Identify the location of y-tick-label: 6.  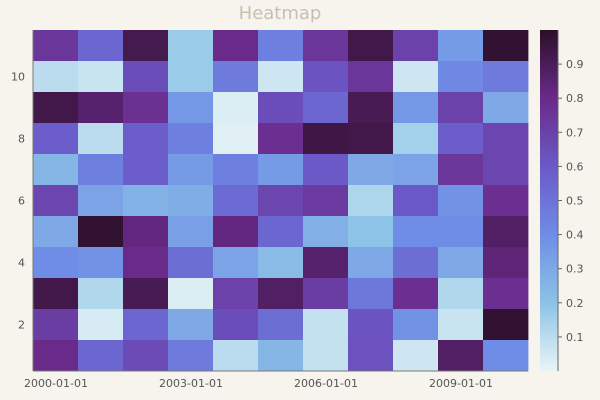
(21, 201).